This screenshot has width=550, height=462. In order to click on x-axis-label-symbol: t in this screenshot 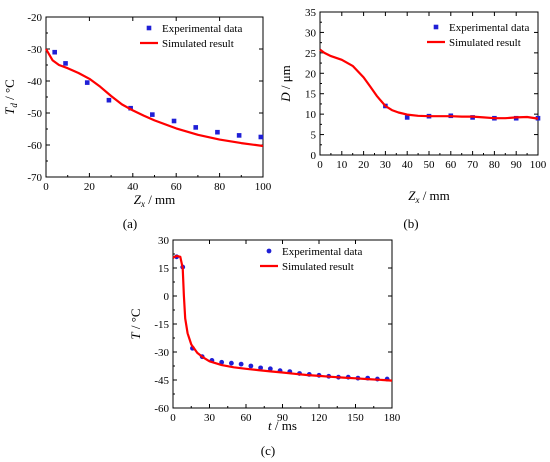, I will do `click(270, 425)`.